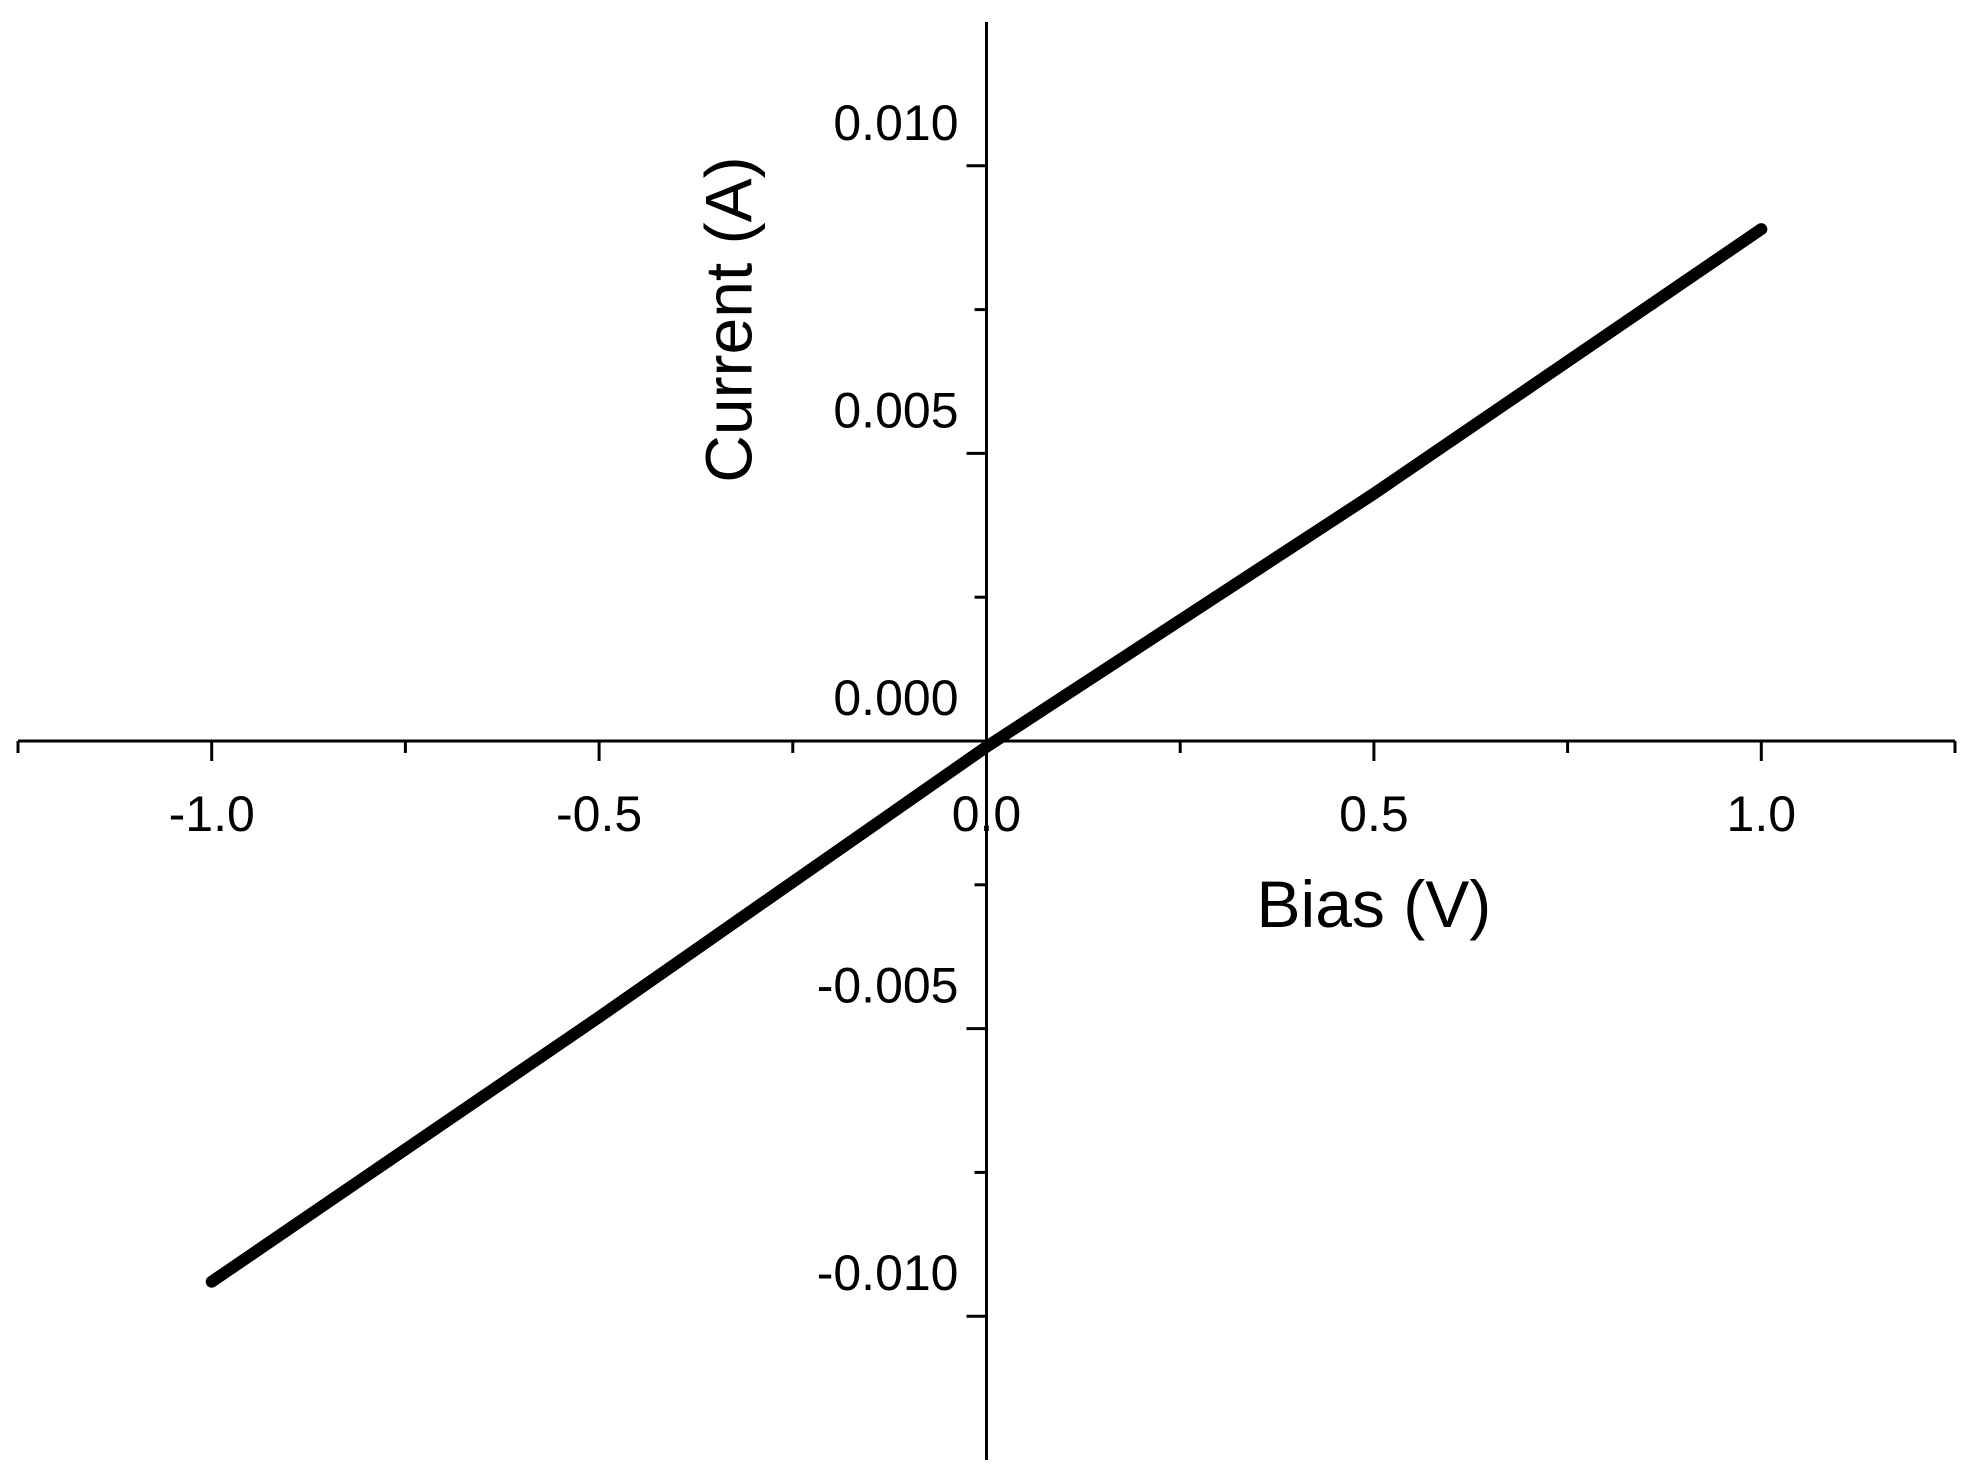 Image resolution: width=1964 pixels, height=1474 pixels. I want to click on x-tick-label: 1.0, so click(1762, 814).